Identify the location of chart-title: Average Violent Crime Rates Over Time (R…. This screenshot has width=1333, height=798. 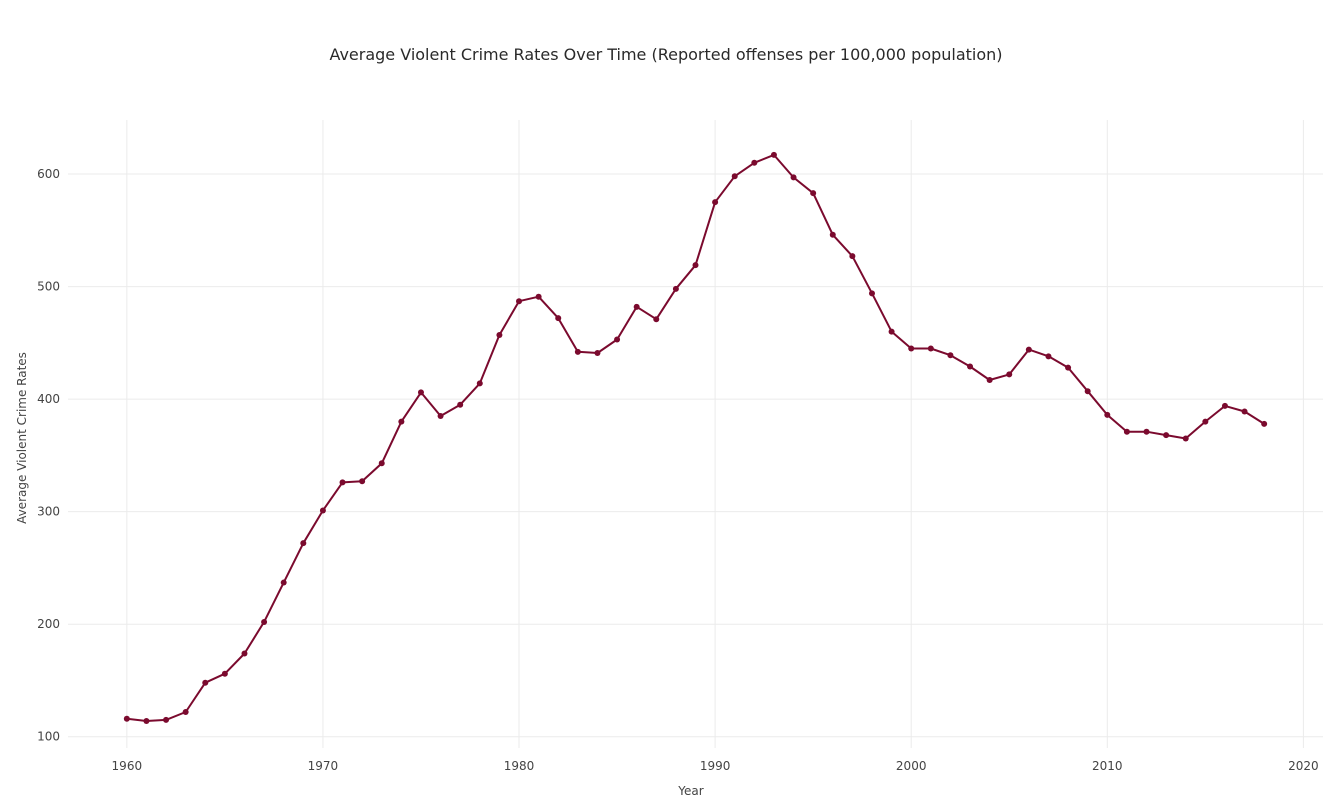
(665, 54).